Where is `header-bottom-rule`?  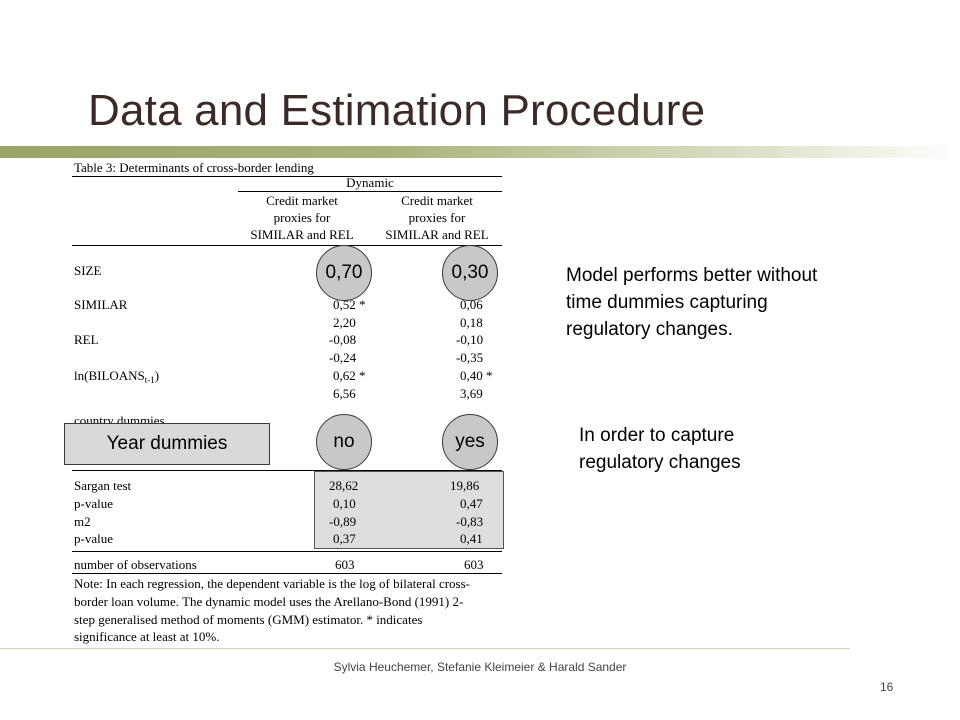 header-bottom-rule is located at coordinates (287, 245).